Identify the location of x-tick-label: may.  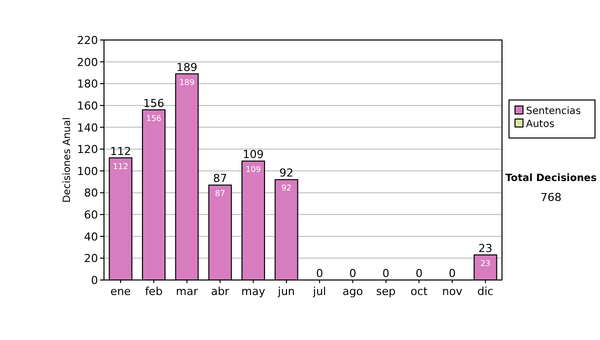
(253, 291).